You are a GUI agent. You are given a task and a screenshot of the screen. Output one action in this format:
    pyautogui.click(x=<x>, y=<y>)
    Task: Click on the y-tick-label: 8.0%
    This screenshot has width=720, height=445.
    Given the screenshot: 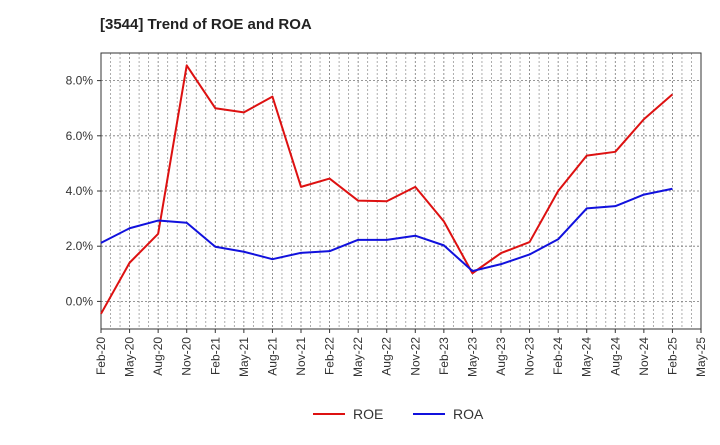 What is the action you would take?
    pyautogui.click(x=80, y=81)
    